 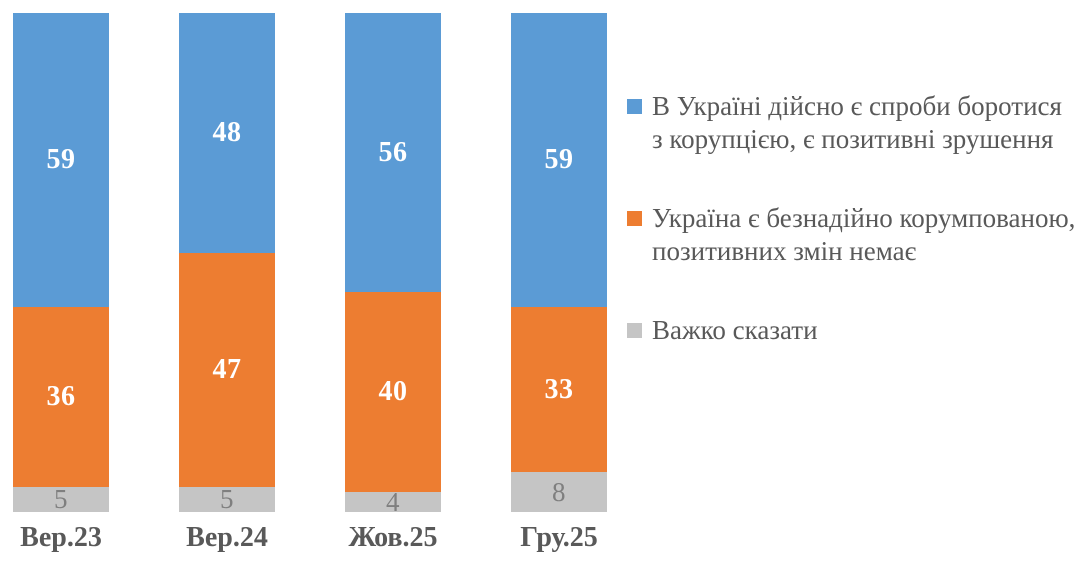 I want to click on x-axis-label-Вер.24: Вер.24, so click(x=227, y=537).